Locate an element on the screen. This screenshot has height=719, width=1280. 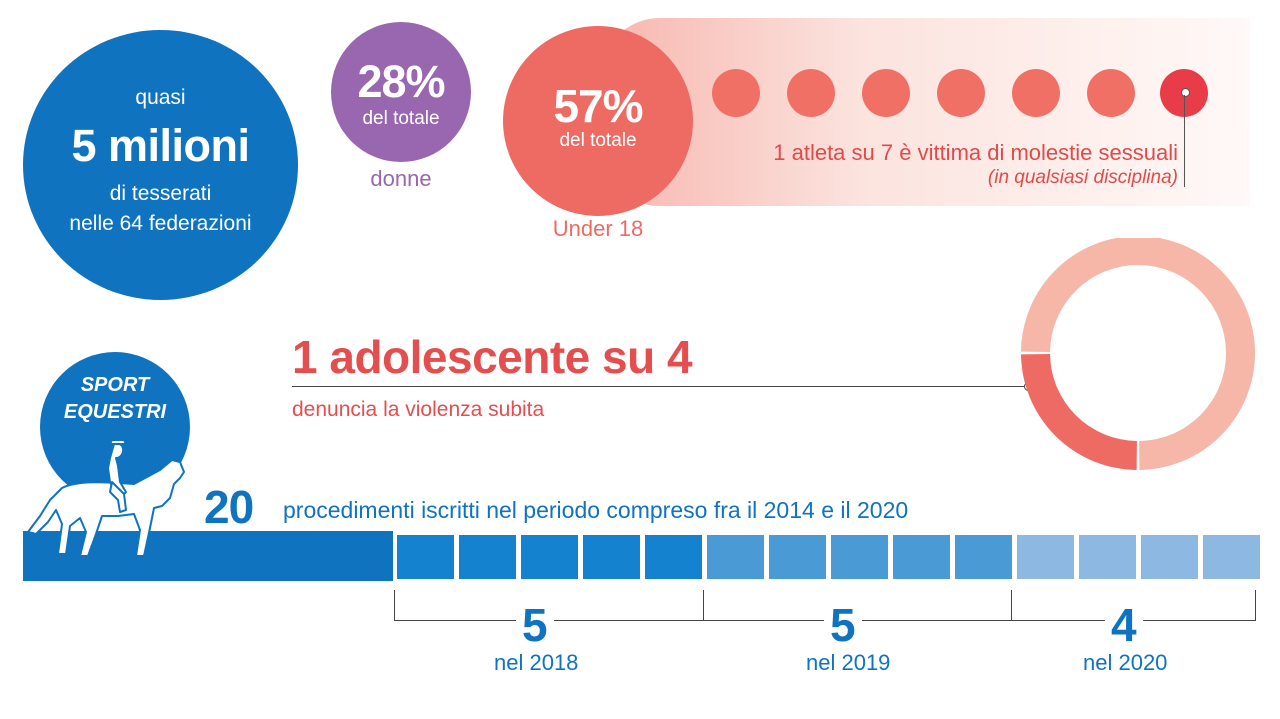
horse-rider-icon is located at coordinates (106, 498).